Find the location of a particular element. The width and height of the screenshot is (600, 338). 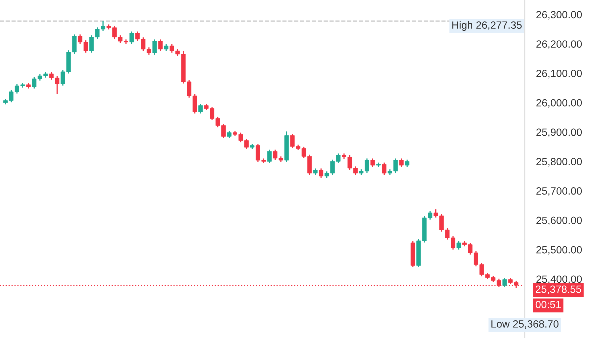

y-tick-label: 25,900.00 is located at coordinates (559, 133).